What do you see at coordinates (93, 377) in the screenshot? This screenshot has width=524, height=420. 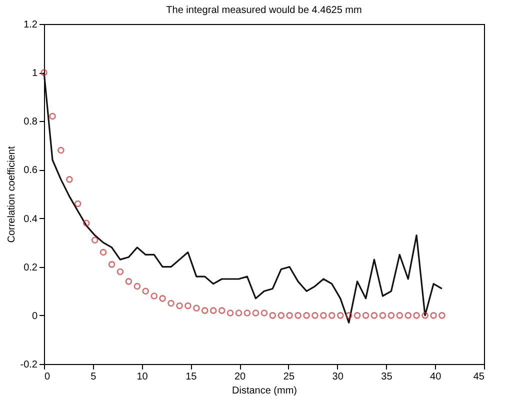 I see `x-tick-label: 5` at bounding box center [93, 377].